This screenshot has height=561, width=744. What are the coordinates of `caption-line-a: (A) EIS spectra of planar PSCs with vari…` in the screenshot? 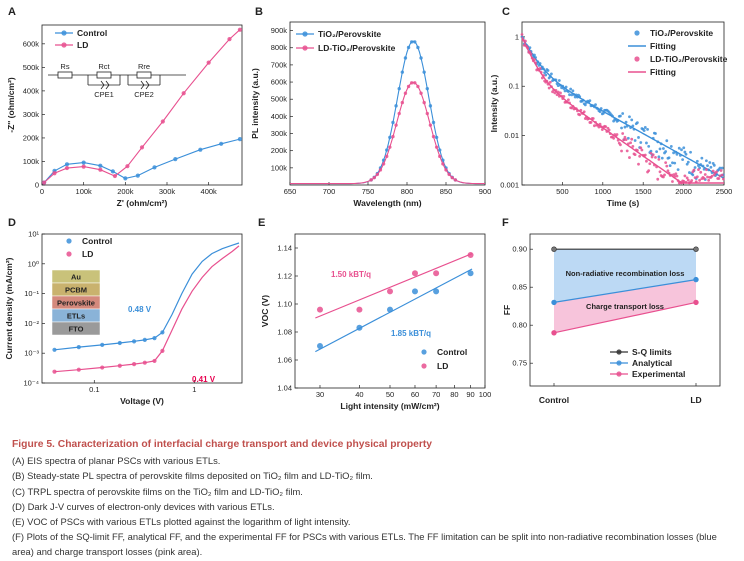 It's located at (116, 461).